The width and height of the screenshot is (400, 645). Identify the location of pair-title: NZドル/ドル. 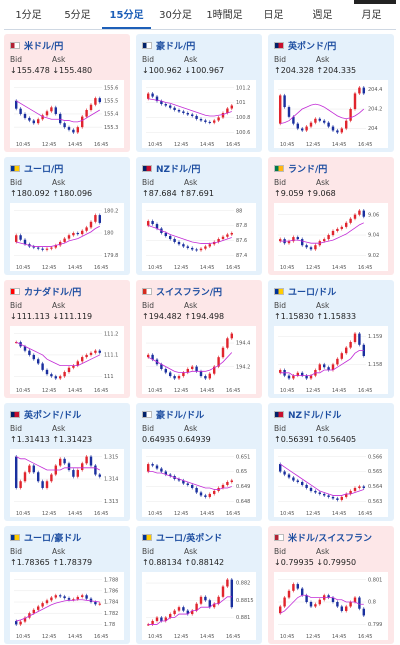
(315, 415).